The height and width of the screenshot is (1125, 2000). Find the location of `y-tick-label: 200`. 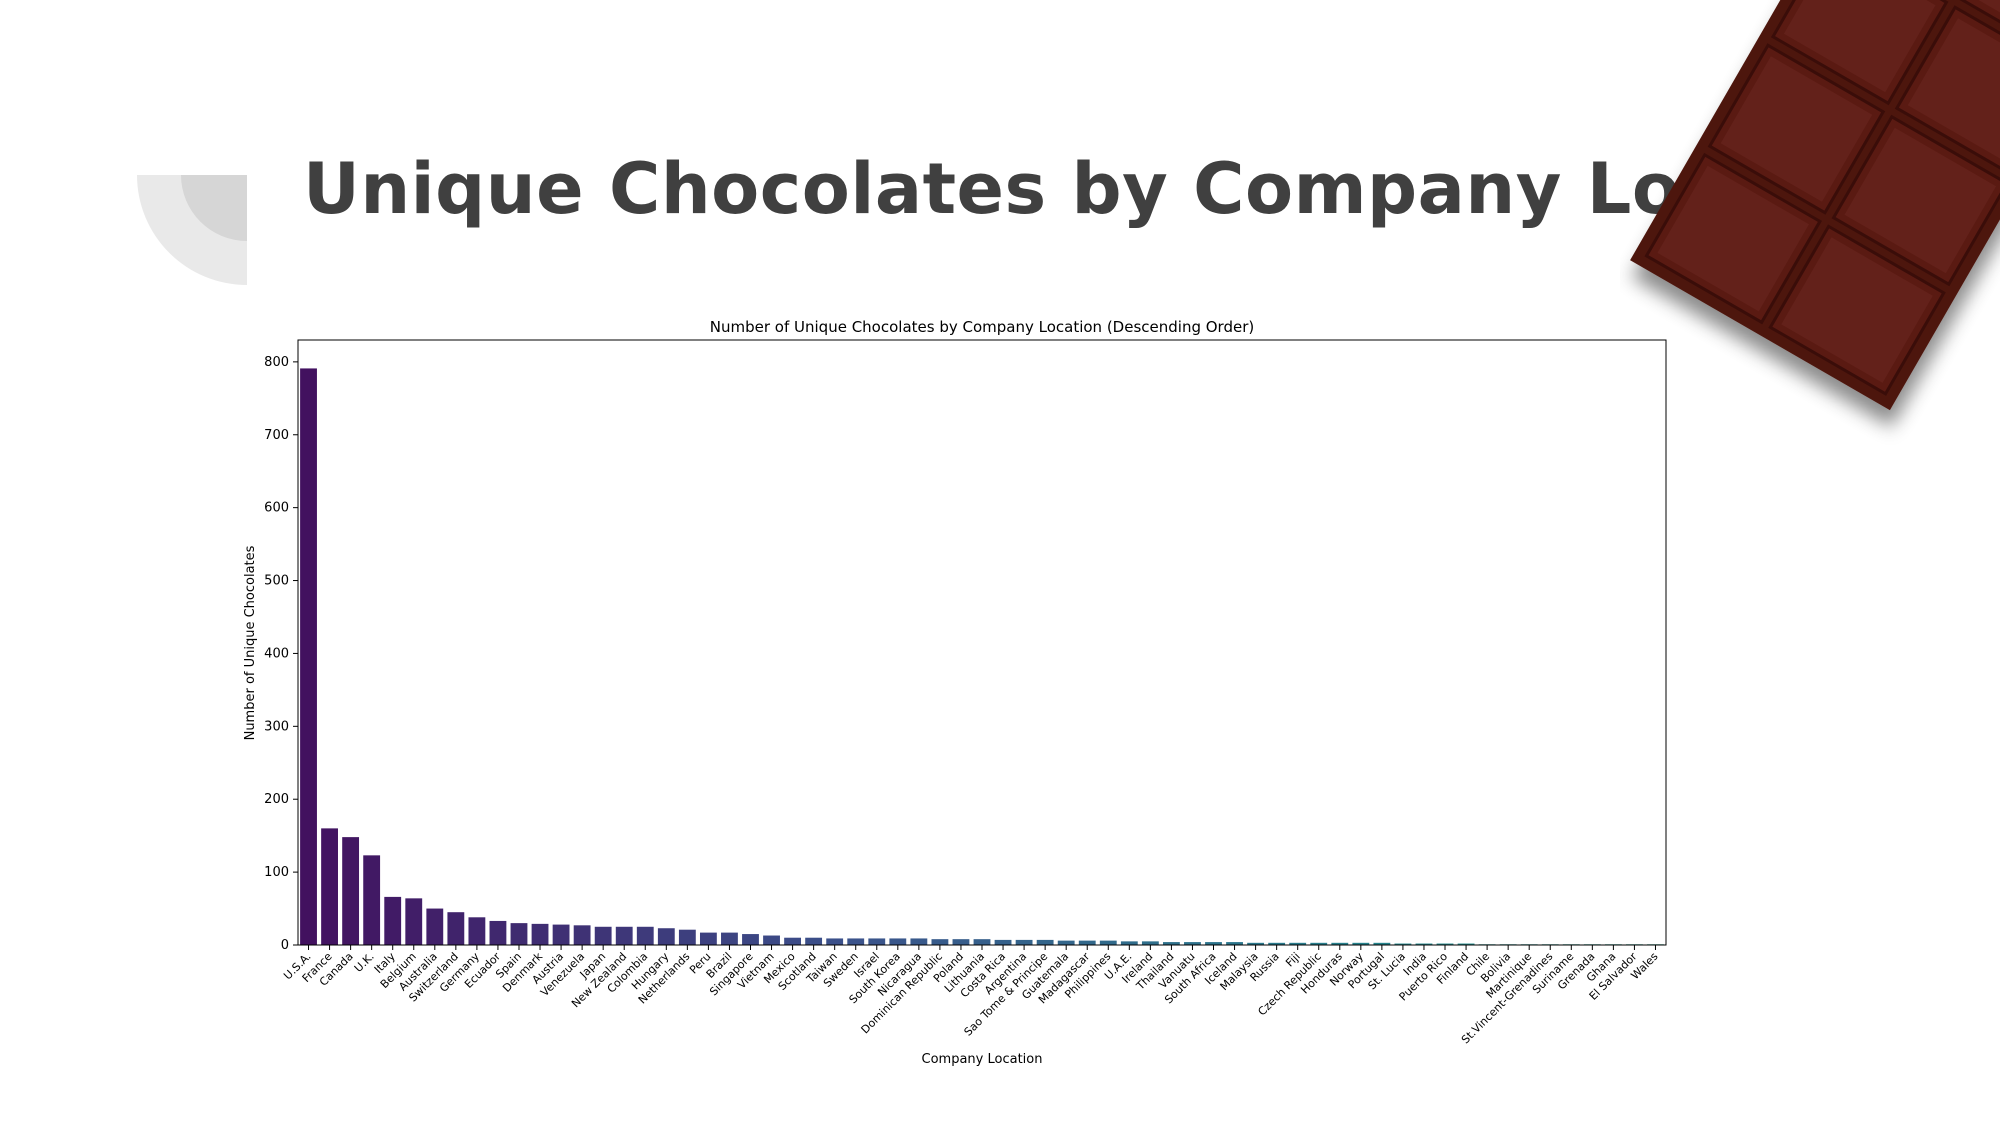

y-tick-label: 200 is located at coordinates (276, 799).